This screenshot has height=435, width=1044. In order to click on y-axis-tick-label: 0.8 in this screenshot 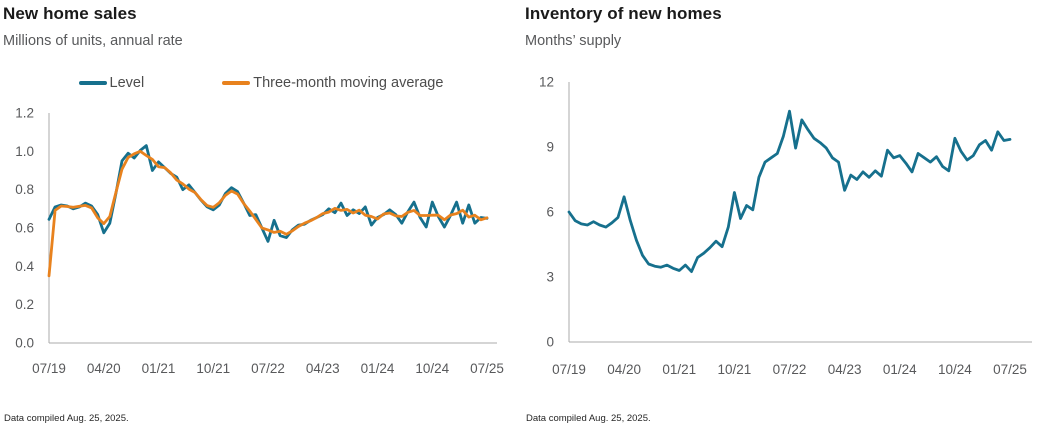, I will do `click(24, 189)`.